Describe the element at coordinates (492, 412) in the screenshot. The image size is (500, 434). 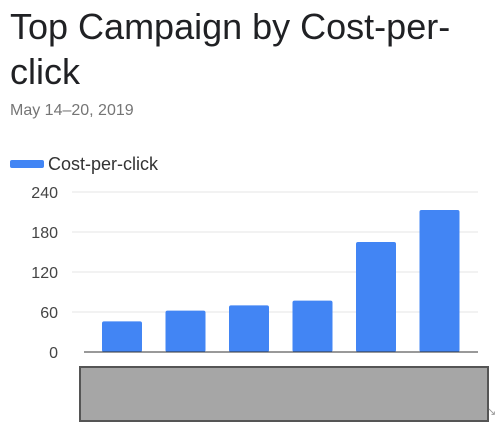
I see `resize-handle-icon: ↘` at that location.